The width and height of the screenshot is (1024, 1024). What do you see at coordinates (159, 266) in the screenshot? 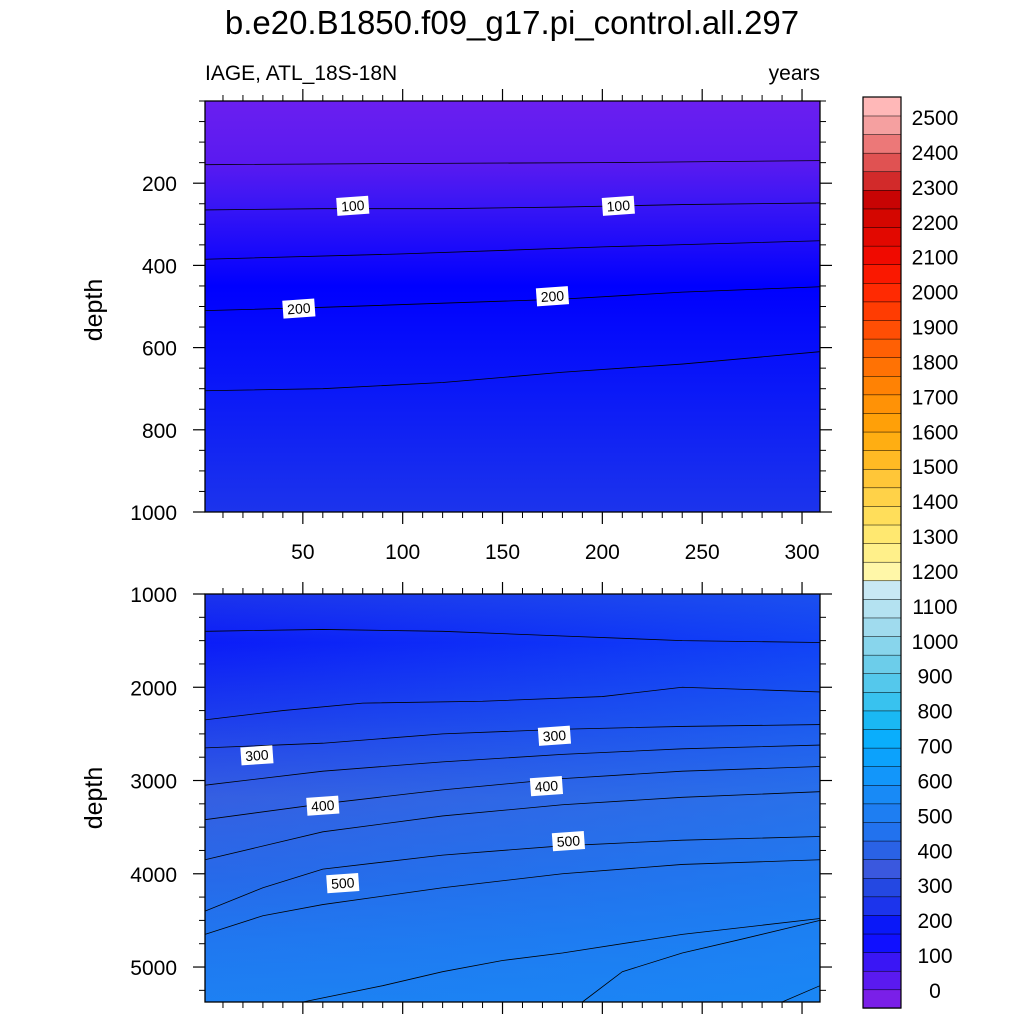
I see `y-tick-label: 400` at bounding box center [159, 266].